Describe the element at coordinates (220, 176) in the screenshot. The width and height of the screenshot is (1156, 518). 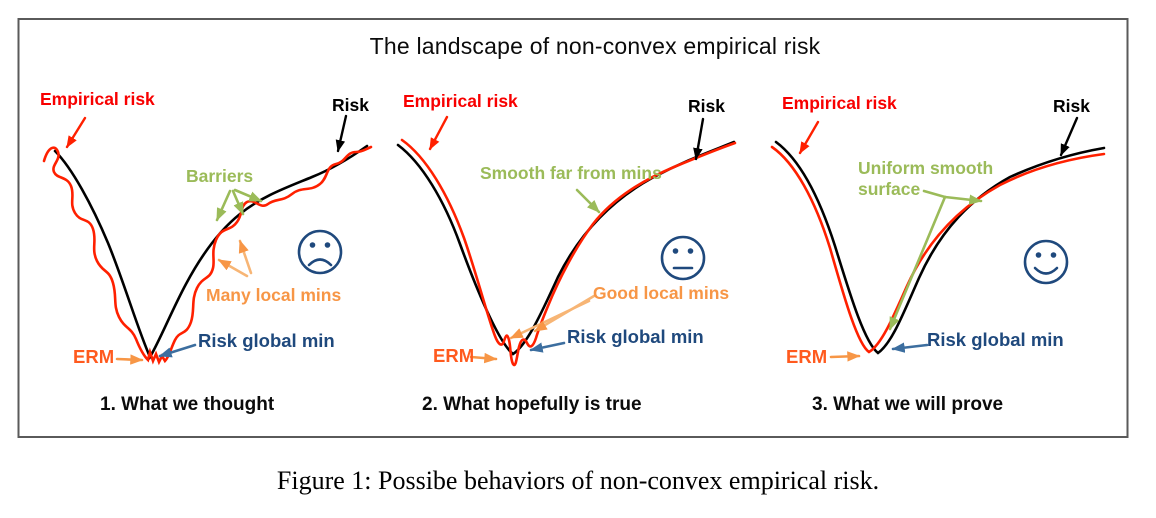
I see `barriers-label: Barriers` at that location.